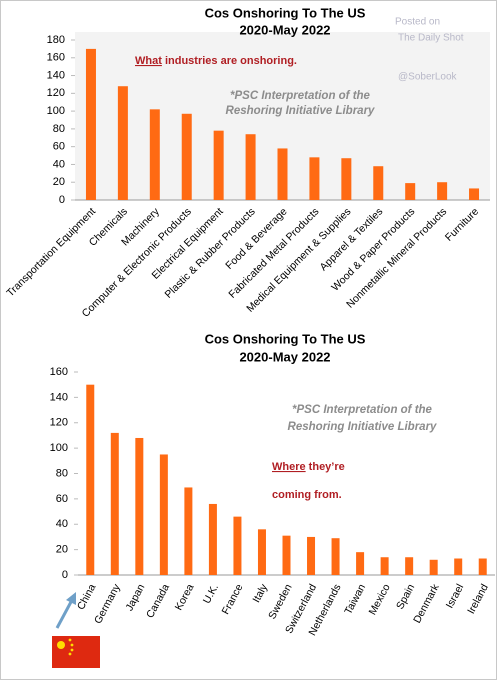 The image size is (497, 680). I want to click on arrow-head, so click(71, 598).